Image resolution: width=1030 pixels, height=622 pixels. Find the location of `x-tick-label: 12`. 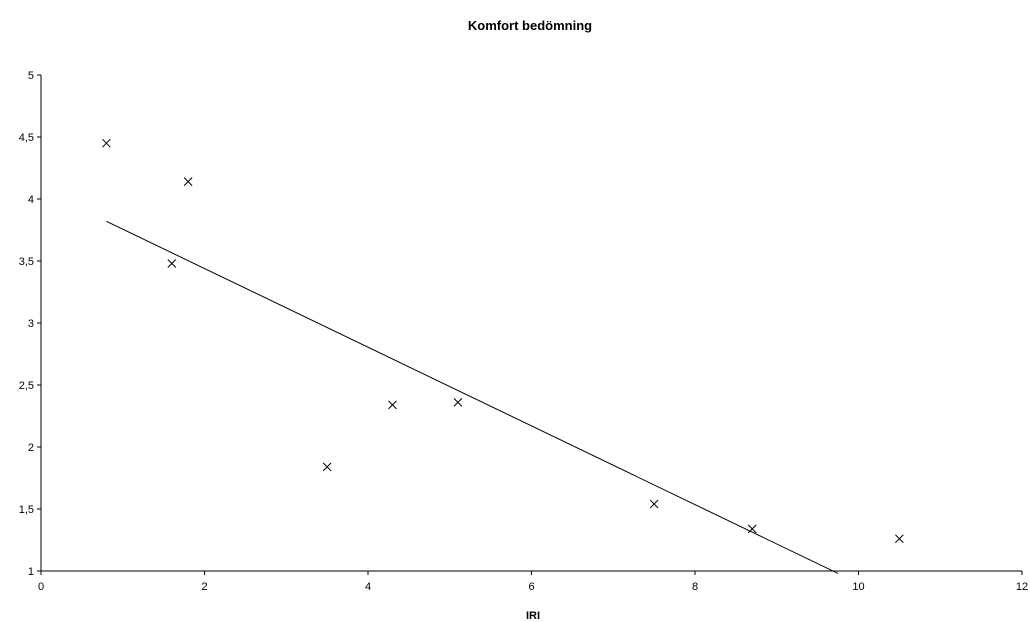

x-tick-label: 12 is located at coordinates (1022, 587).